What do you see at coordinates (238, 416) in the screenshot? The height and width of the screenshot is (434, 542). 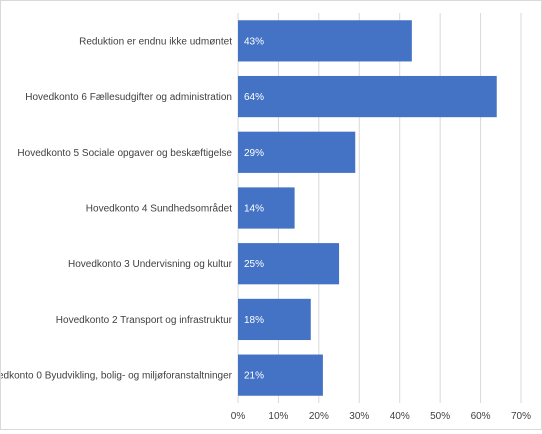 I see `x-tick-label: 0%` at bounding box center [238, 416].